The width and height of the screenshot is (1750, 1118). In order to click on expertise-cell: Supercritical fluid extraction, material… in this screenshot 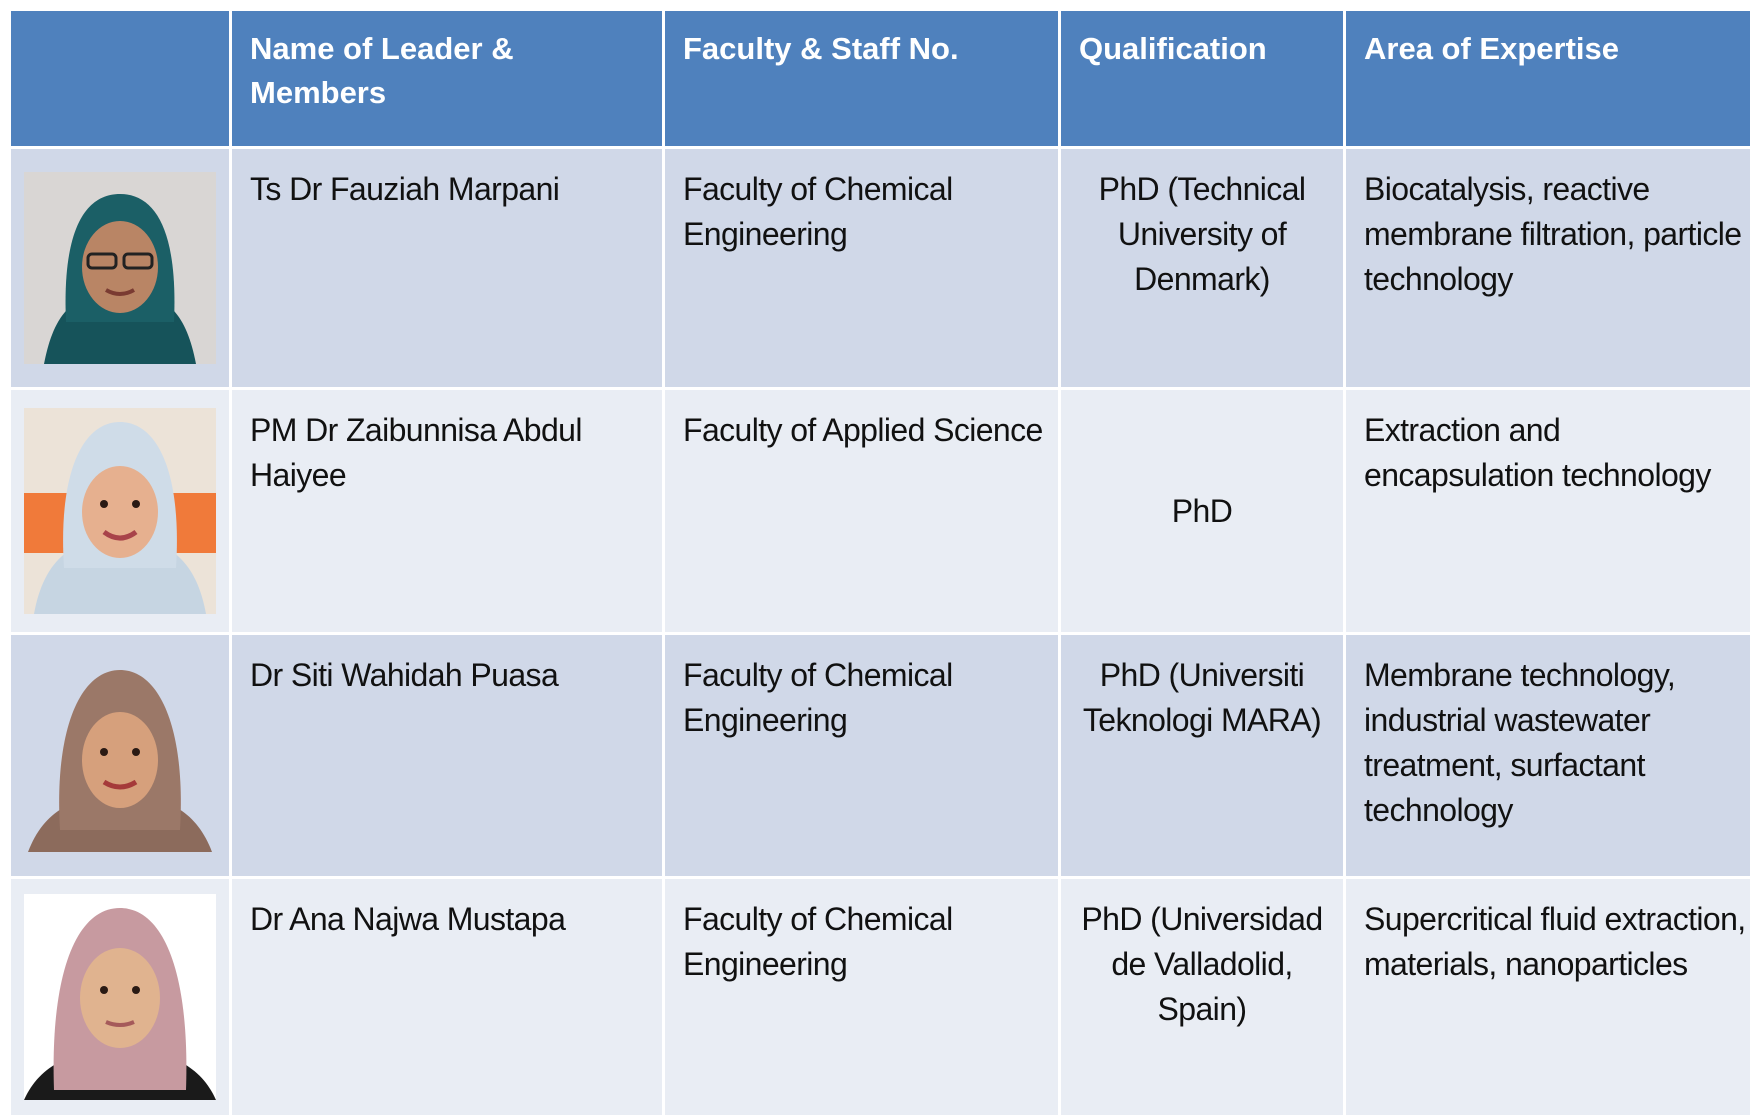, I will do `click(1548, 997)`.